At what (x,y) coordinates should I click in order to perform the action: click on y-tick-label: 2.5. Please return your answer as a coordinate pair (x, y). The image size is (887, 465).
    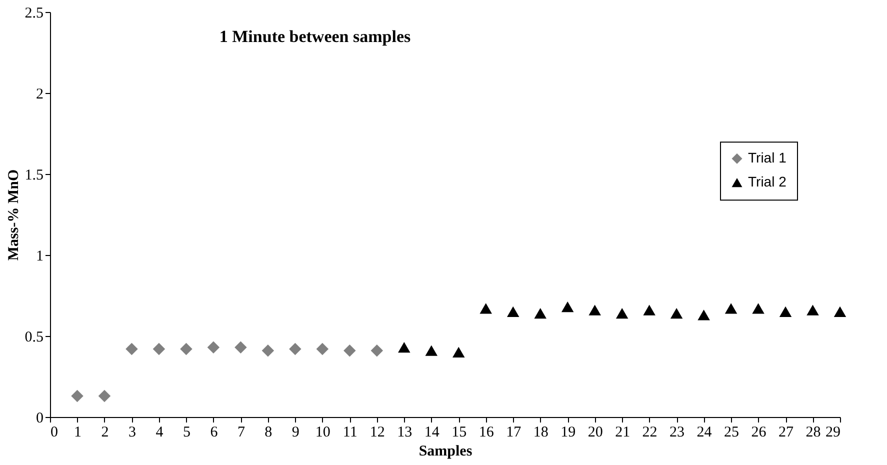
    Looking at the image, I should click on (34, 14).